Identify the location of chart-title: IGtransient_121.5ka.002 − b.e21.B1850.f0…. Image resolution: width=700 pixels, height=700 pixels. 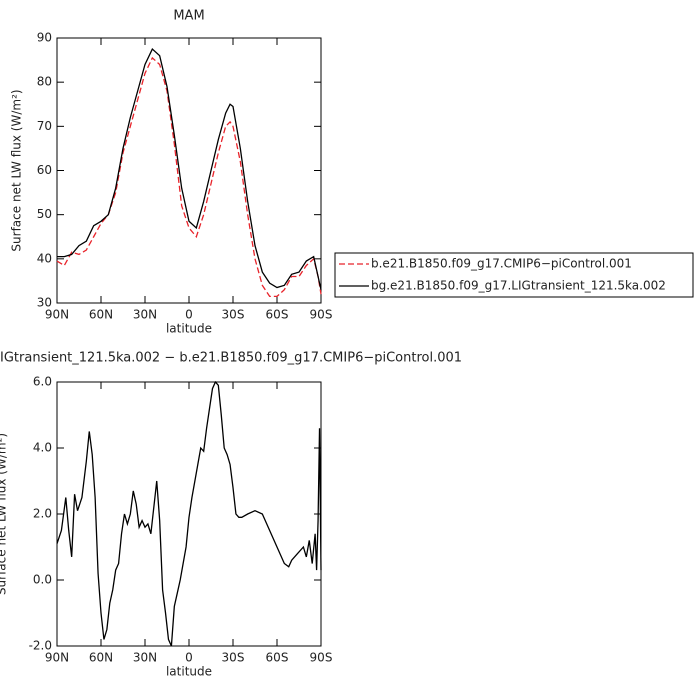
(231, 358).